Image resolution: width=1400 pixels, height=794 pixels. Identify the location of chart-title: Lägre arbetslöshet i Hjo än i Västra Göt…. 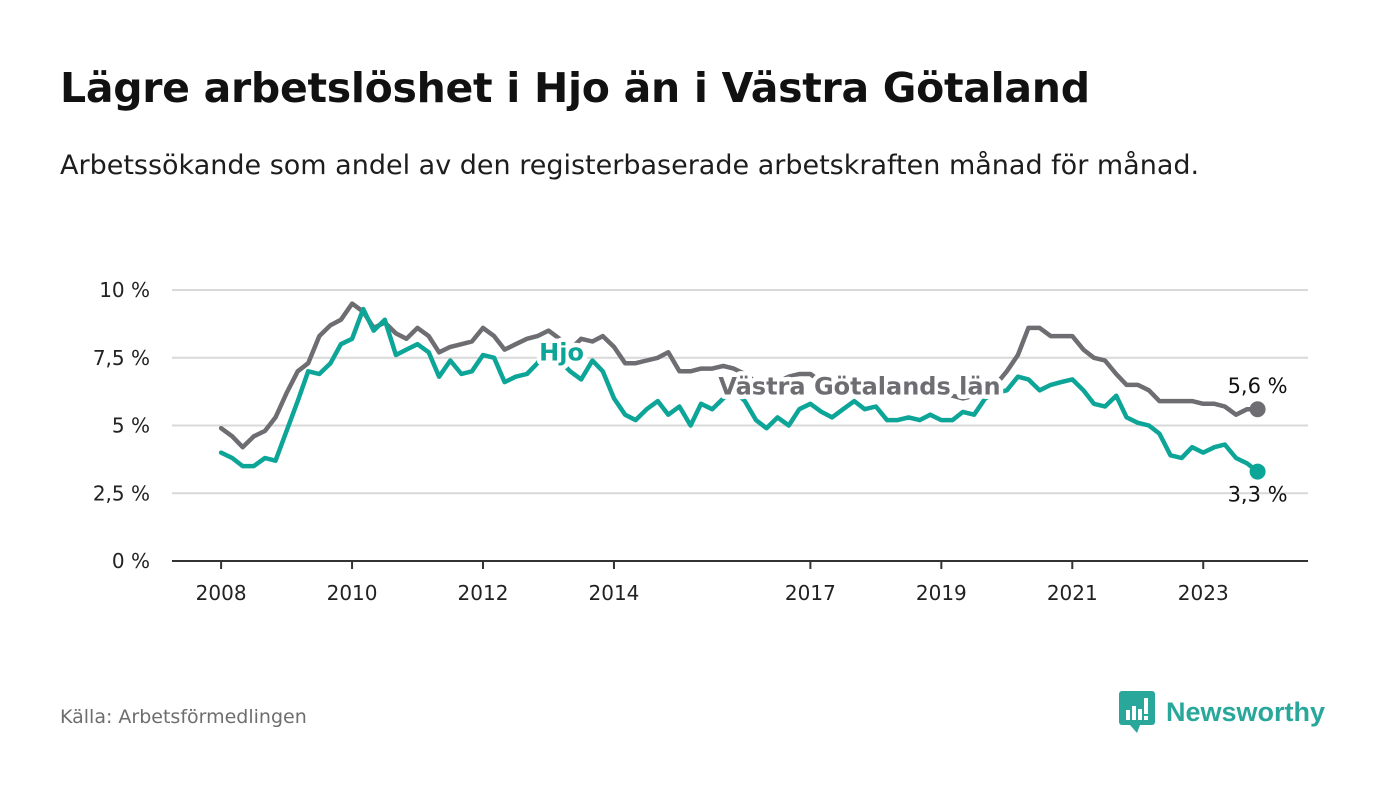
(575, 88).